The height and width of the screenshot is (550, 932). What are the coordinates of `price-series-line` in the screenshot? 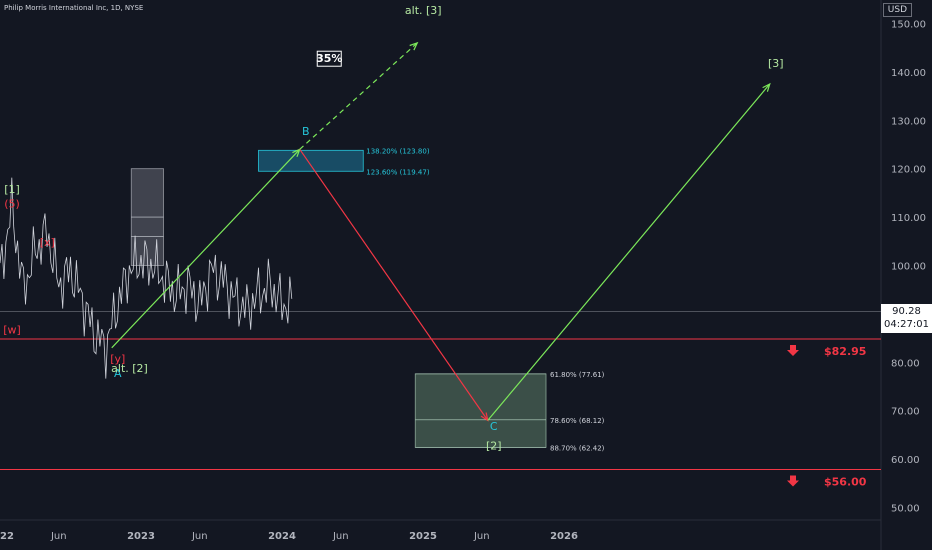 It's located at (146, 278).